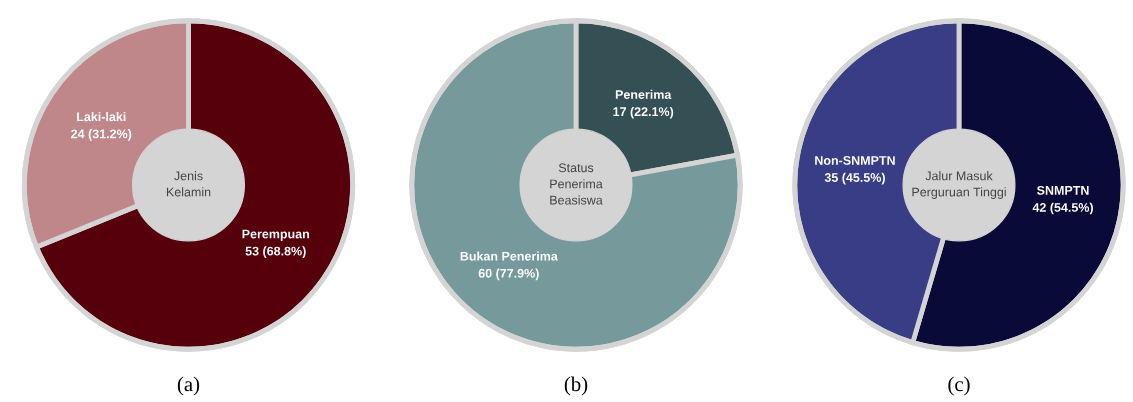 Image resolution: width=1133 pixels, height=402 pixels. What do you see at coordinates (508, 274) in the screenshot?
I see `data-label: 60 (77.9%)` at bounding box center [508, 274].